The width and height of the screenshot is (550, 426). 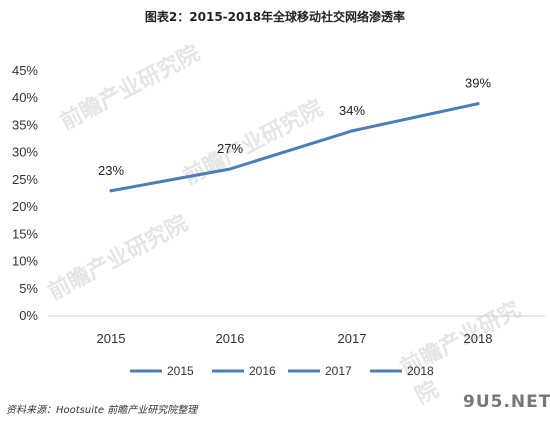 I want to click on y-tick-label: 20%, so click(x=25, y=206).